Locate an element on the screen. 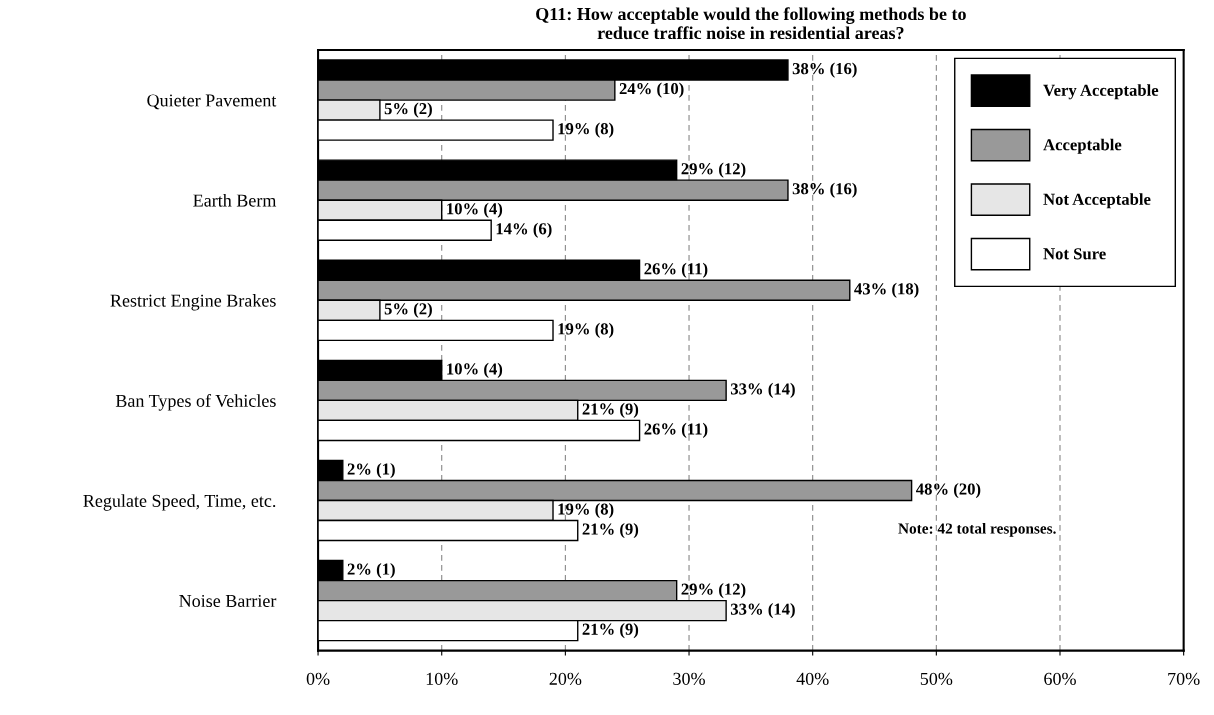 The image size is (1214, 715). y-tick-label: Earth Berm is located at coordinates (235, 200).